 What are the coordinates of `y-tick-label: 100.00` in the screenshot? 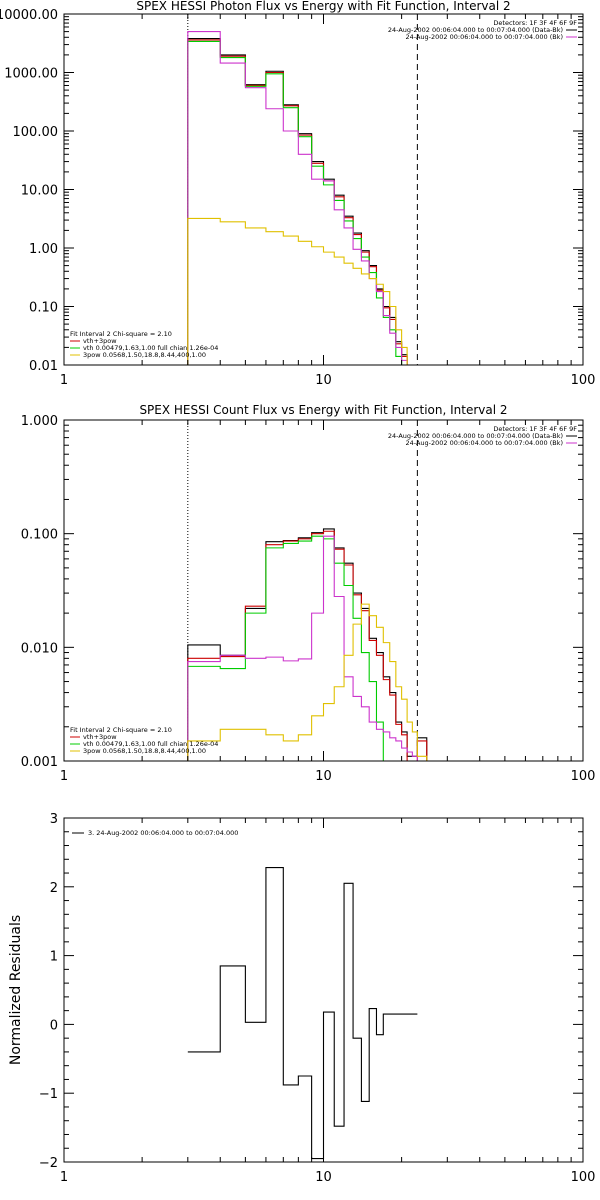 It's located at (36, 132).